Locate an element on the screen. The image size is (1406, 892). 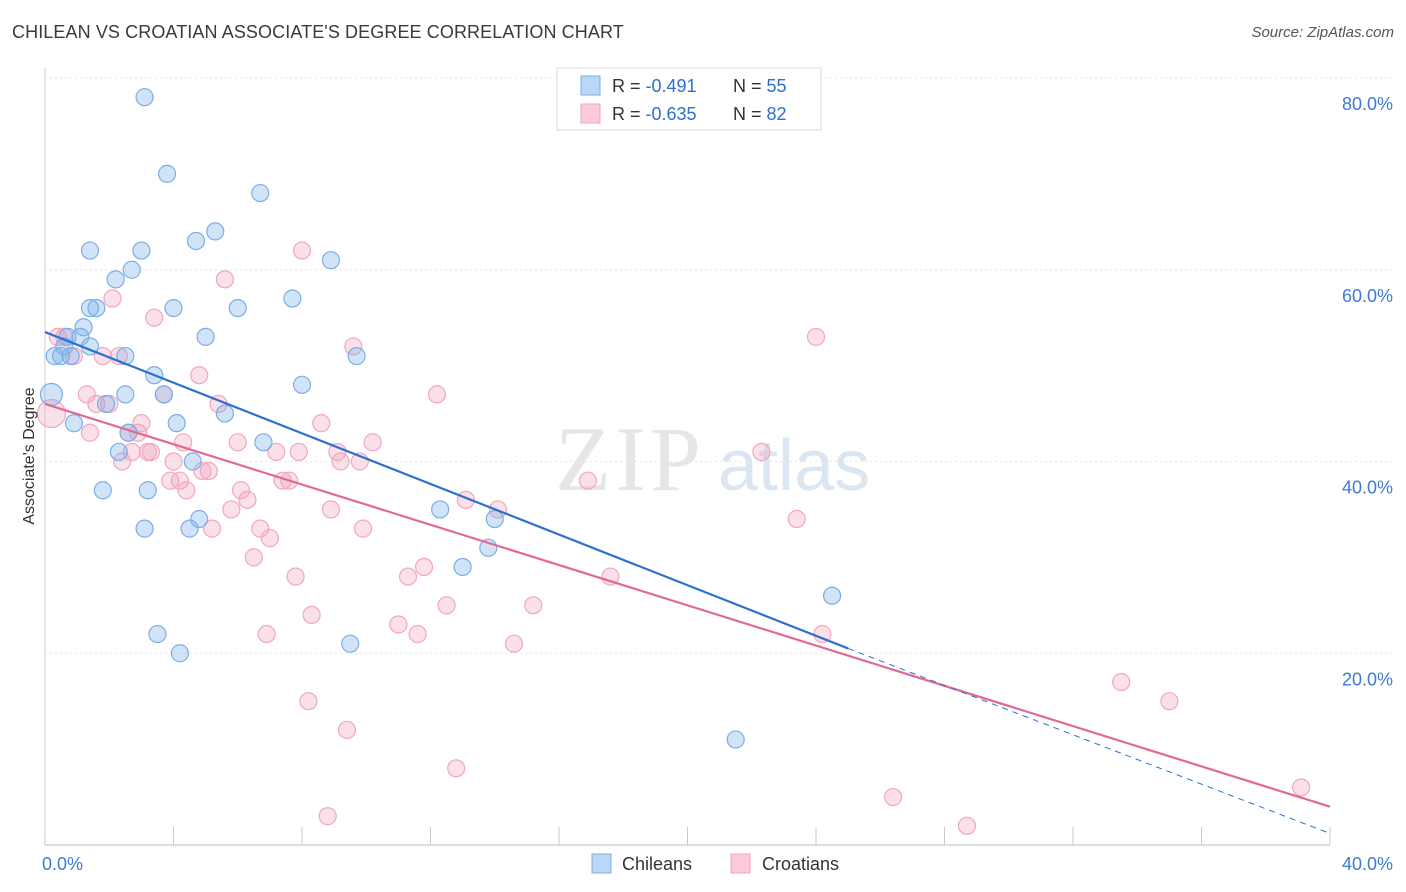
source-credit: Source: ZipAtlas.com is located at coordinates (1322, 32).